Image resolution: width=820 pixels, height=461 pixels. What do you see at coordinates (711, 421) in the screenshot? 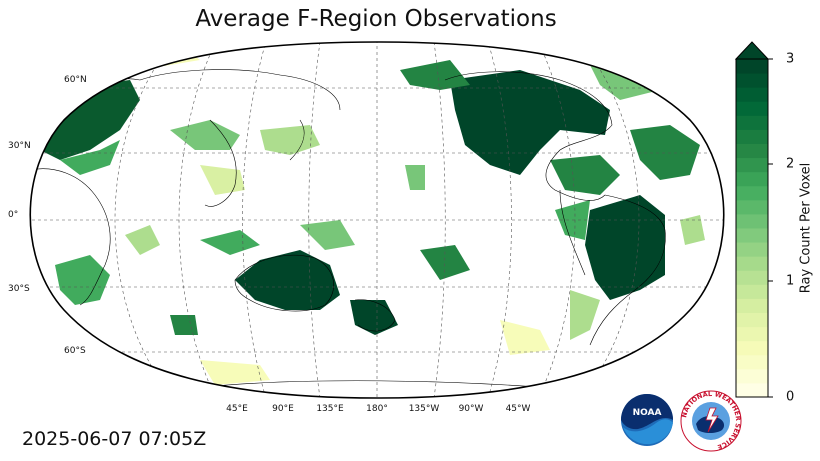
I see `nws-logo: NATIONAL WEATHER SERVICE` at bounding box center [711, 421].